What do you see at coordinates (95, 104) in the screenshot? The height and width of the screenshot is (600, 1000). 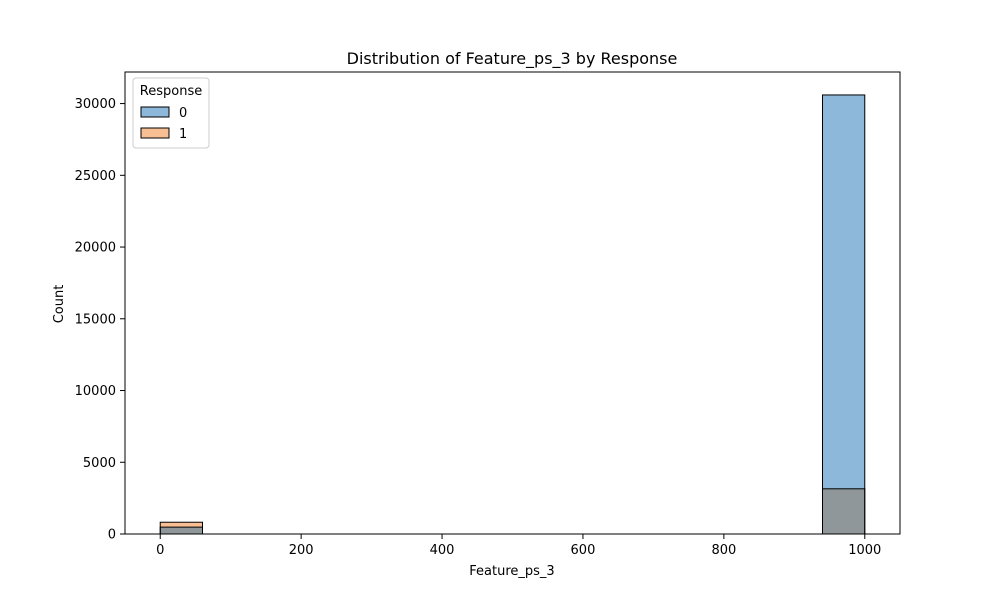 I see `y-tick-label: 30000` at bounding box center [95, 104].